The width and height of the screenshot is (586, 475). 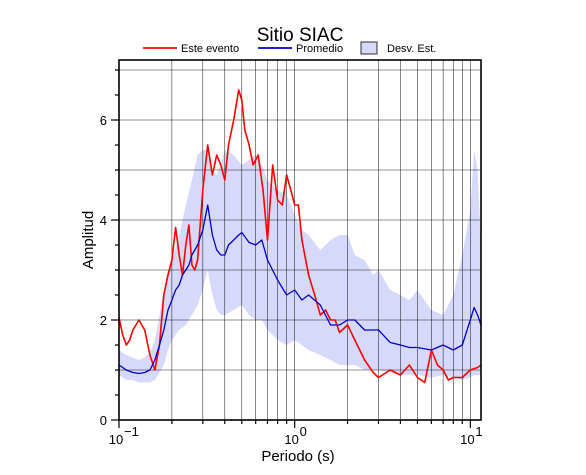 I want to click on x-tick-label: 10¹, so click(x=471, y=435).